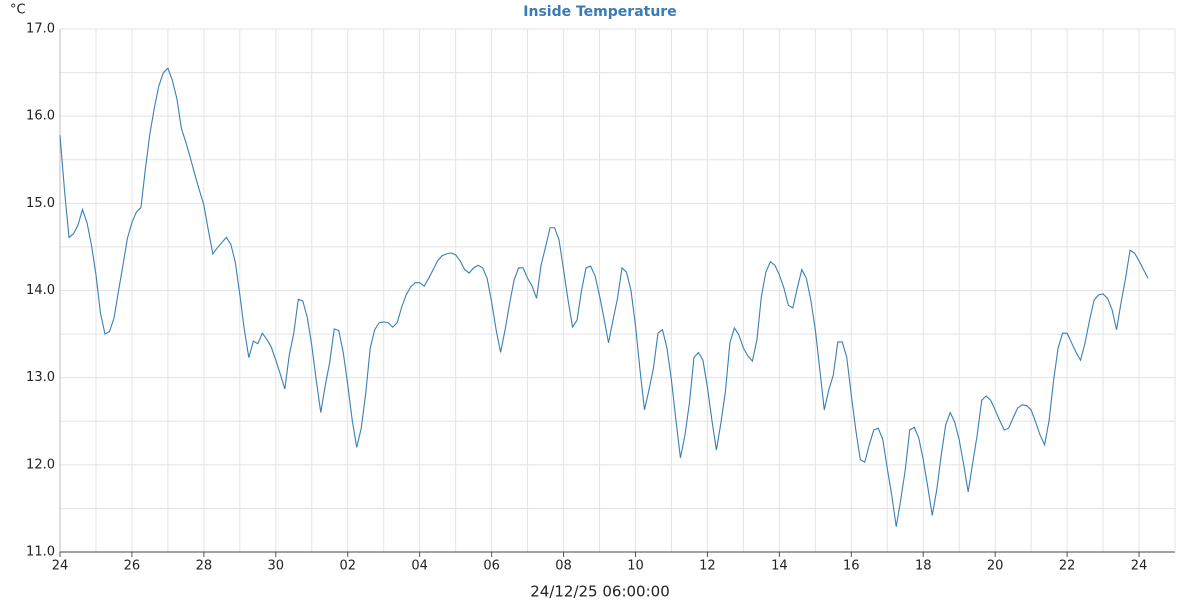 The width and height of the screenshot is (1200, 600). Describe the element at coordinates (40, 116) in the screenshot. I see `y-tick-label: 16.0` at that location.